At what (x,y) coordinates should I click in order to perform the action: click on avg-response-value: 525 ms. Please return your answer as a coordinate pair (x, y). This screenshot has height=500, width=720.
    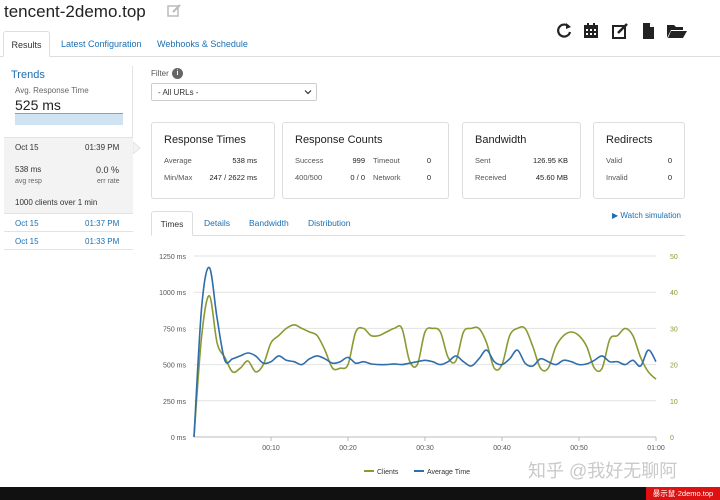
    Looking at the image, I should click on (38, 105).